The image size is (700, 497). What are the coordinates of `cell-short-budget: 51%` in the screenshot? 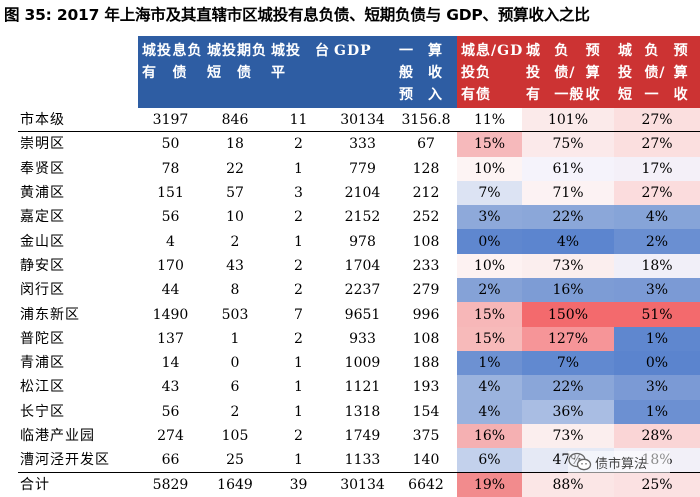 It's located at (657, 314).